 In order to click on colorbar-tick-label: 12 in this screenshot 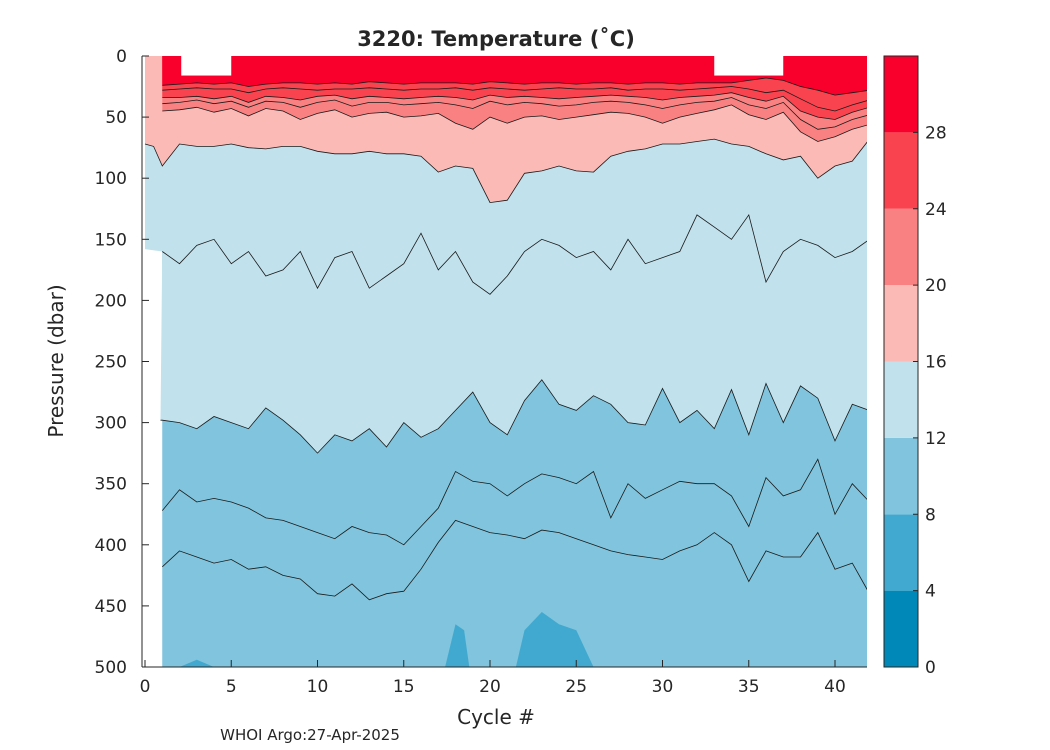, I will do `click(936, 439)`.